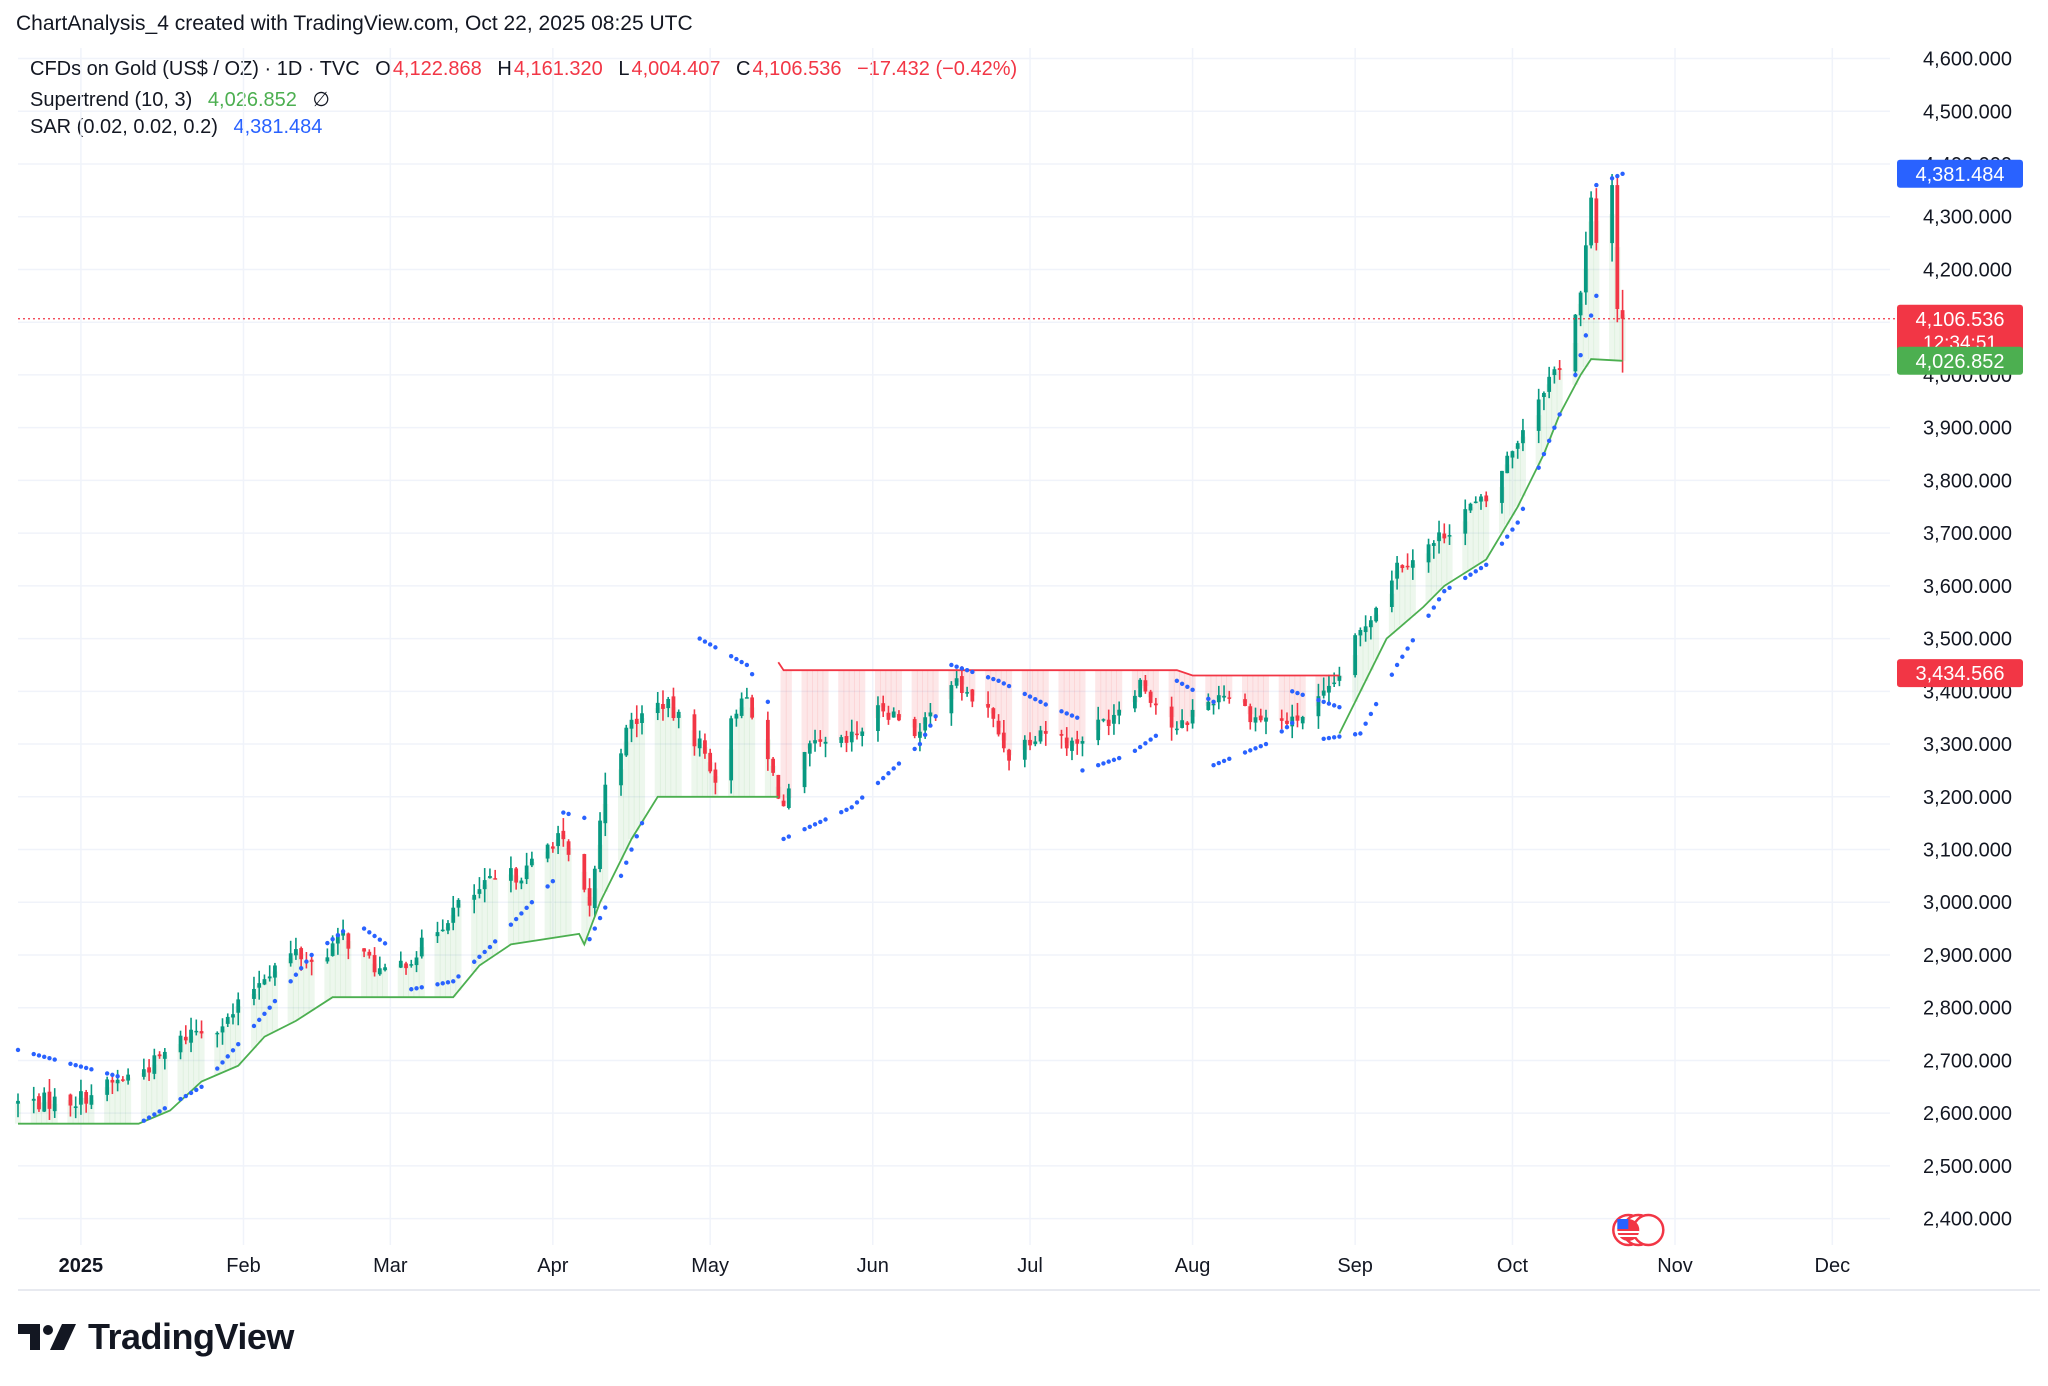 This screenshot has height=1386, width=2048. I want to click on supertrend-legend: Supertrend (10, 3) 4,026.852 ∅, so click(181, 99).